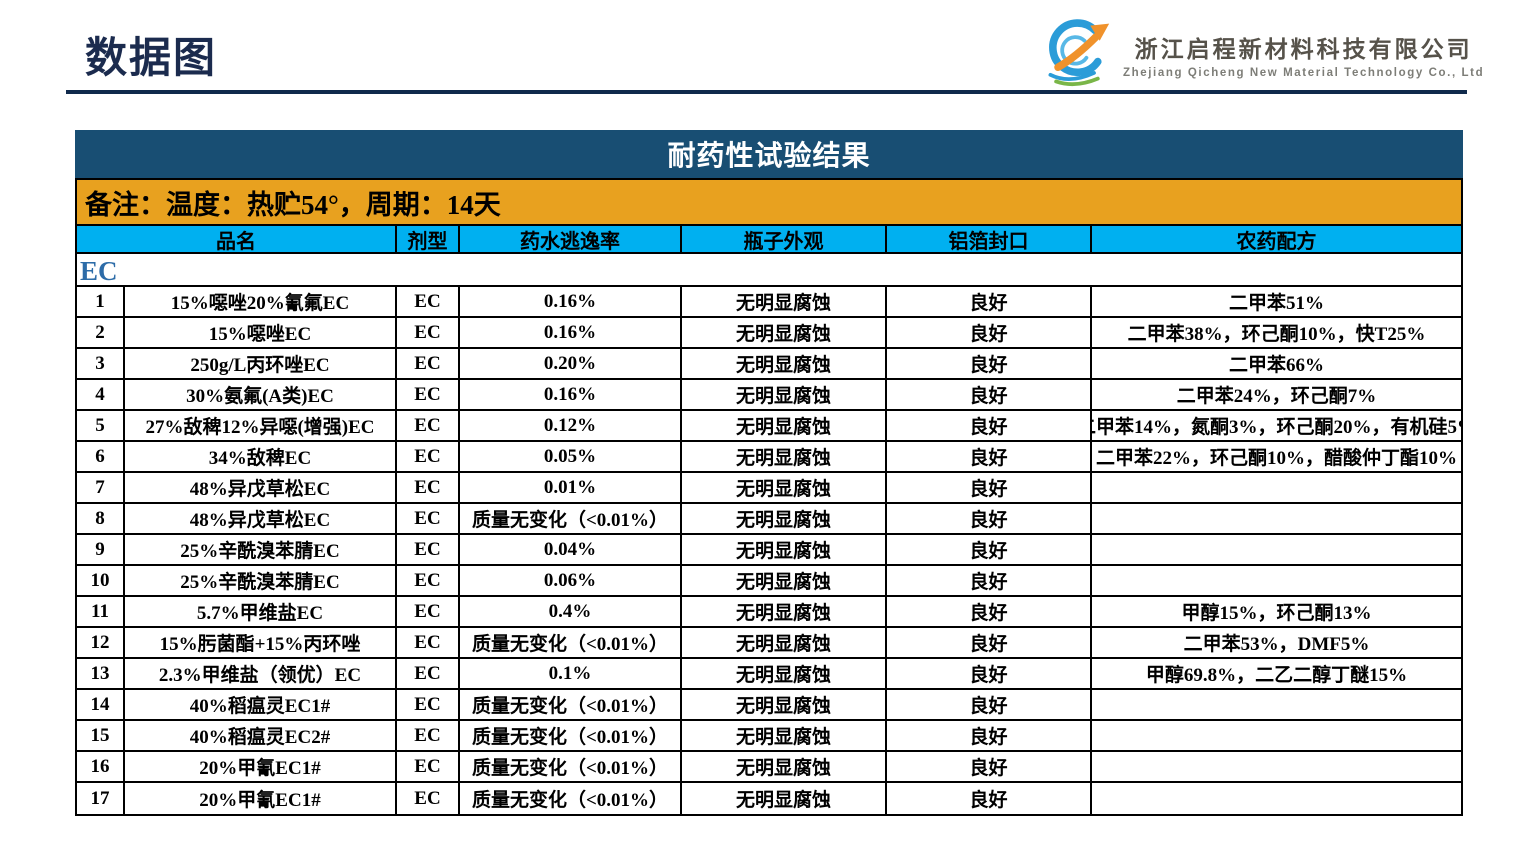  Describe the element at coordinates (571, 456) in the screenshot. I see `cell-escape-rate: 0.05%` at that location.